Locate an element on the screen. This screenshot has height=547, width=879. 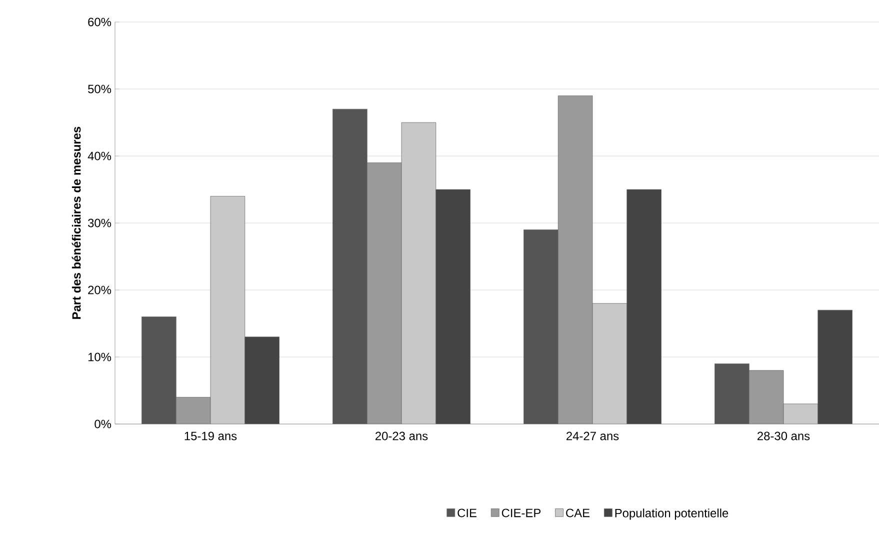
y-tick-label: 60% is located at coordinates (100, 22).